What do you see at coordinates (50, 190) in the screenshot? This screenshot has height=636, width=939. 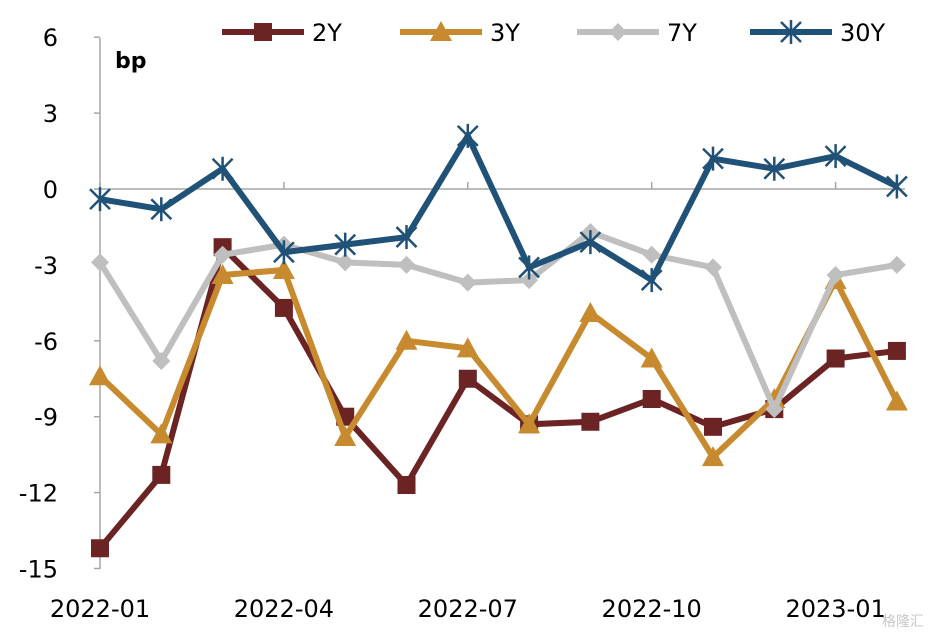 I see `y-tick-label: 0` at bounding box center [50, 190].